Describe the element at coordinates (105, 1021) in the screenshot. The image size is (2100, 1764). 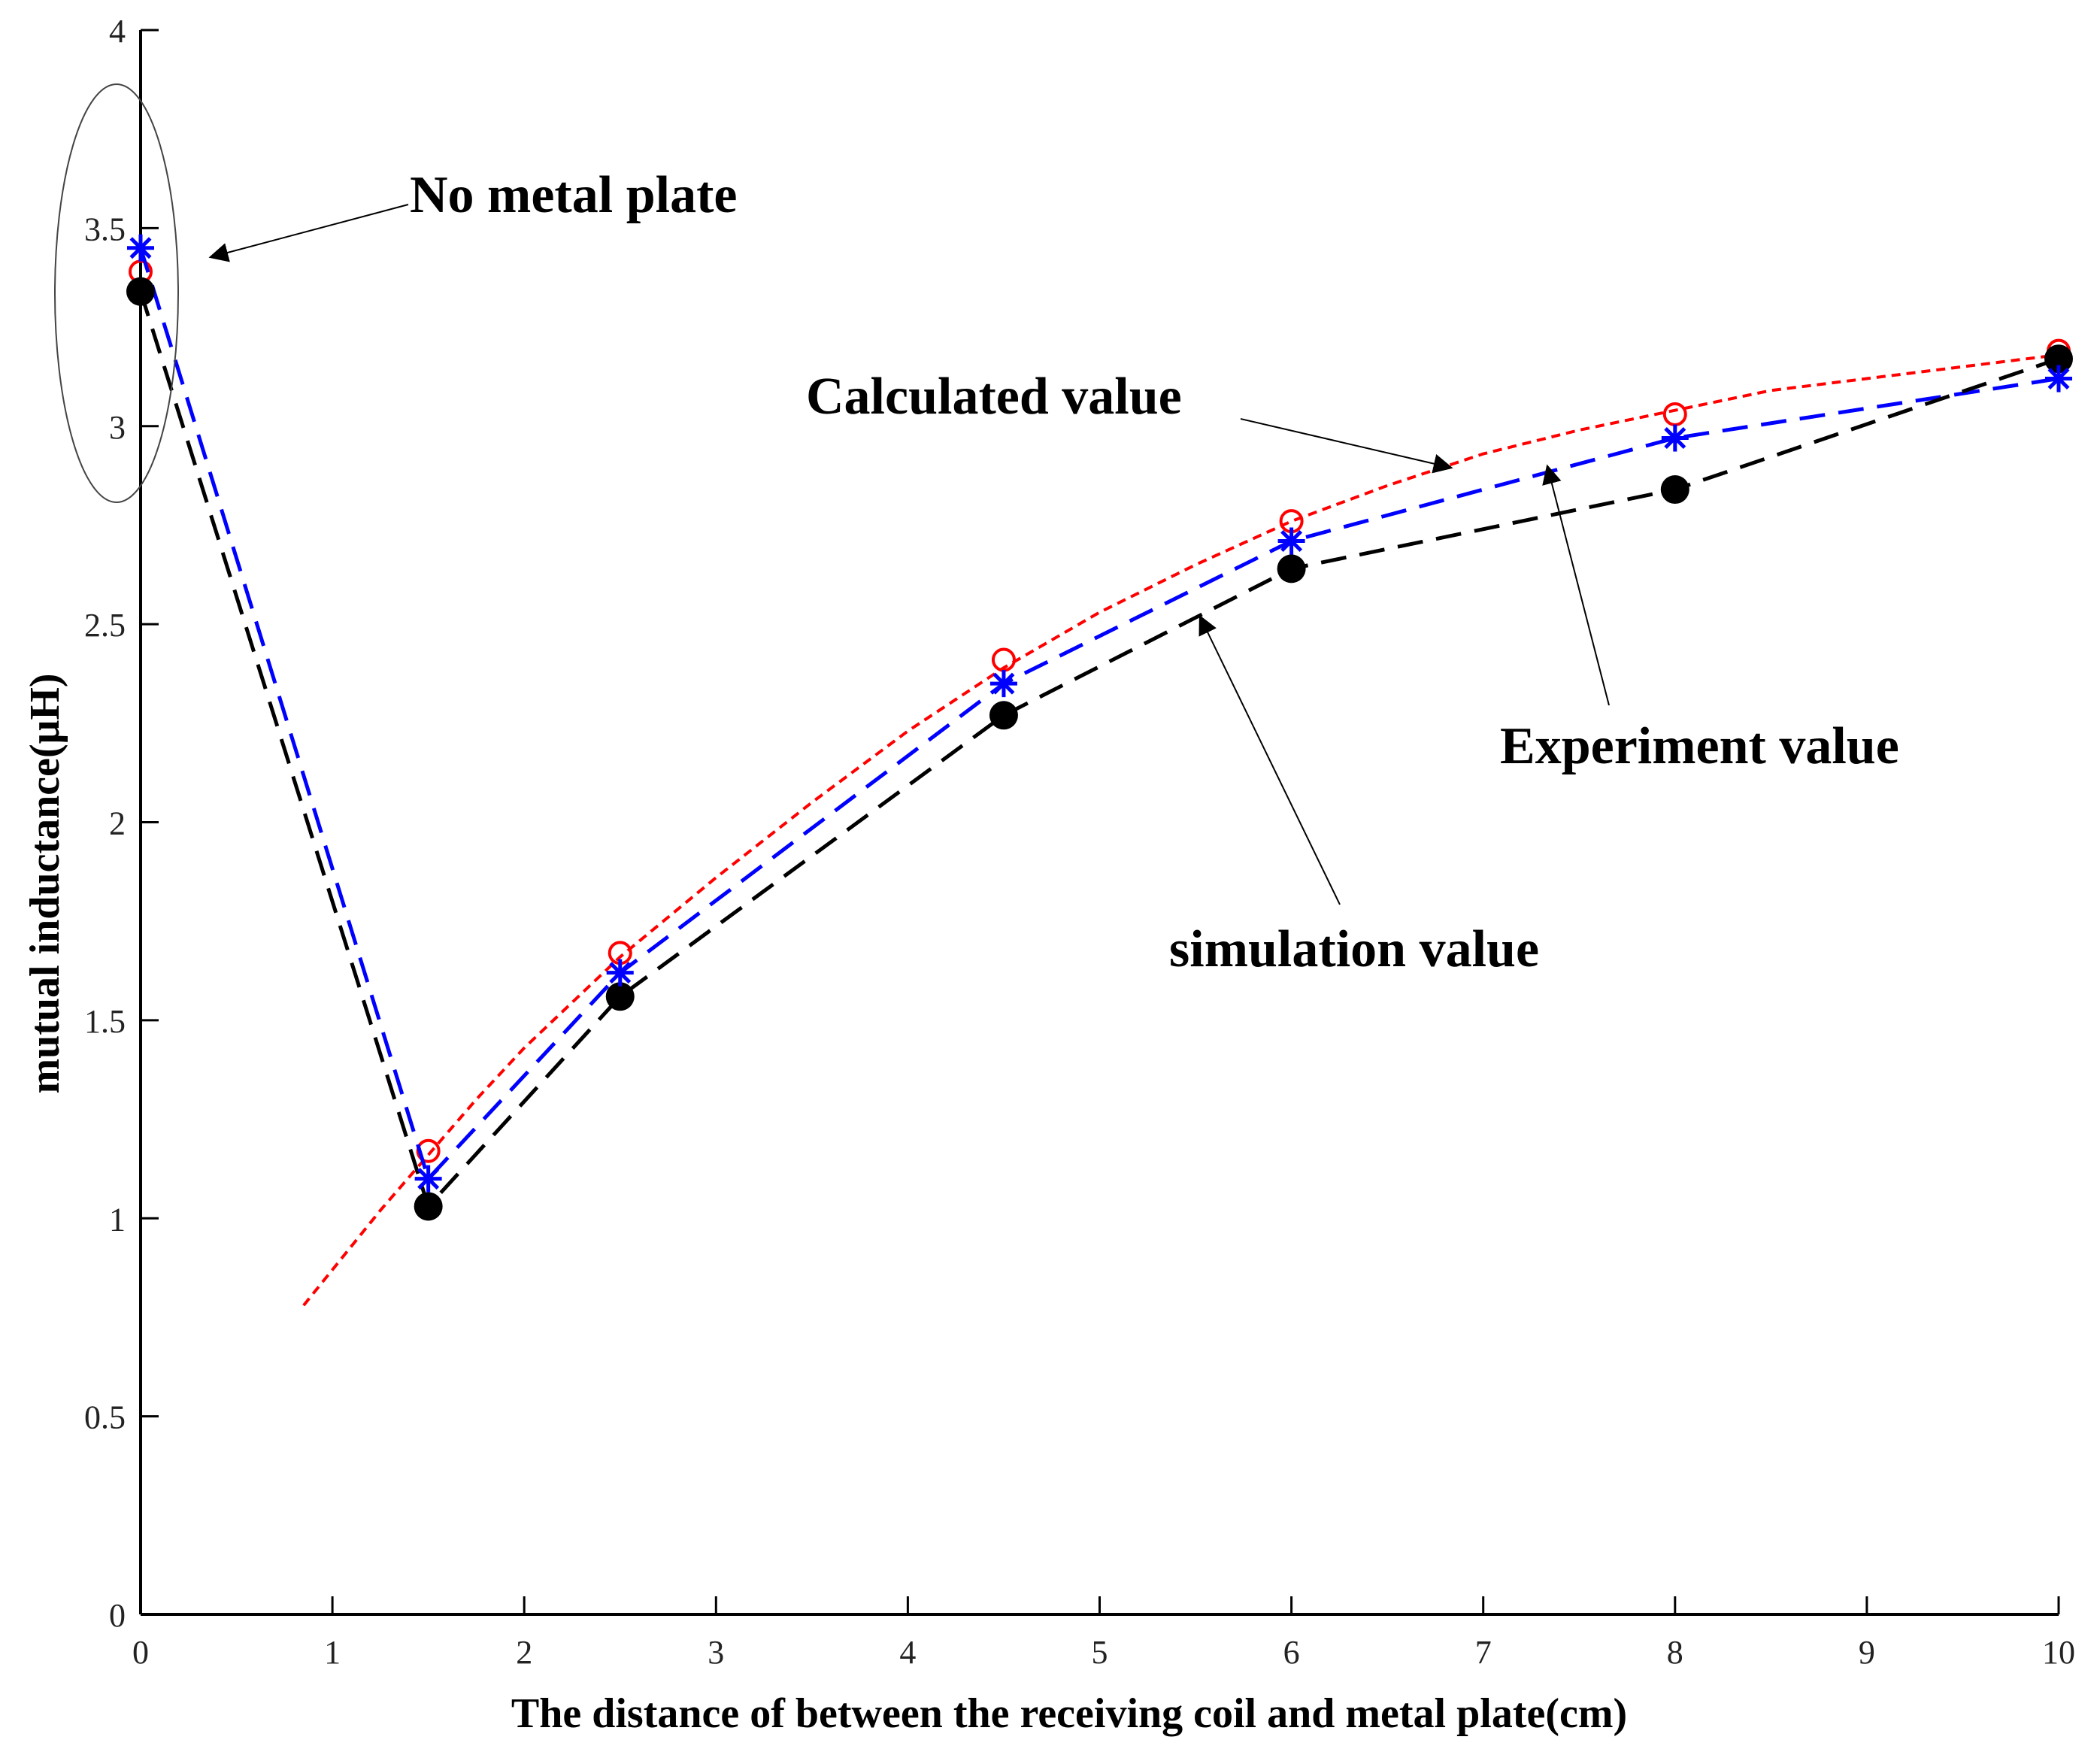
I see `y-tick-label: 1.5` at that location.